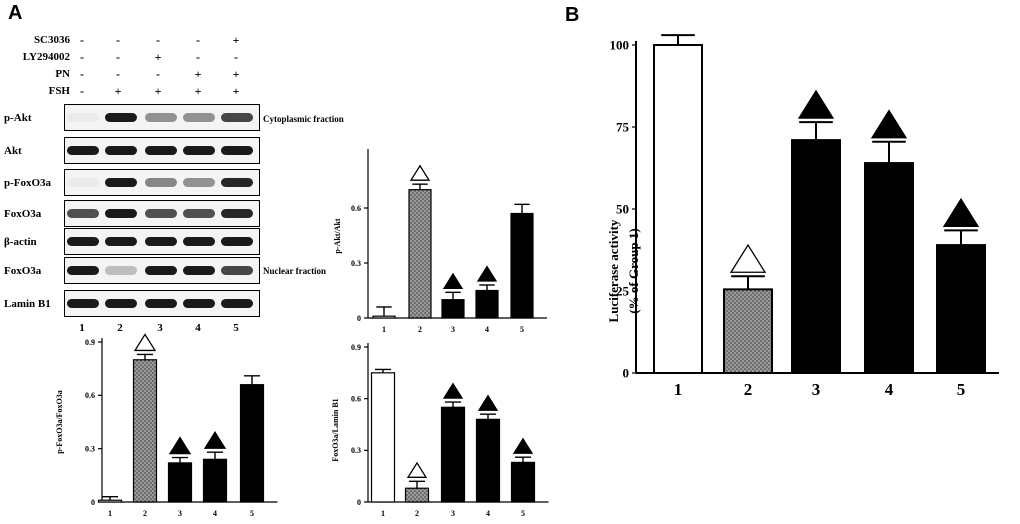 This screenshot has height=524, width=1020. What do you see at coordinates (623, 127) in the screenshot?
I see `y-tick-label: 75` at bounding box center [623, 127].